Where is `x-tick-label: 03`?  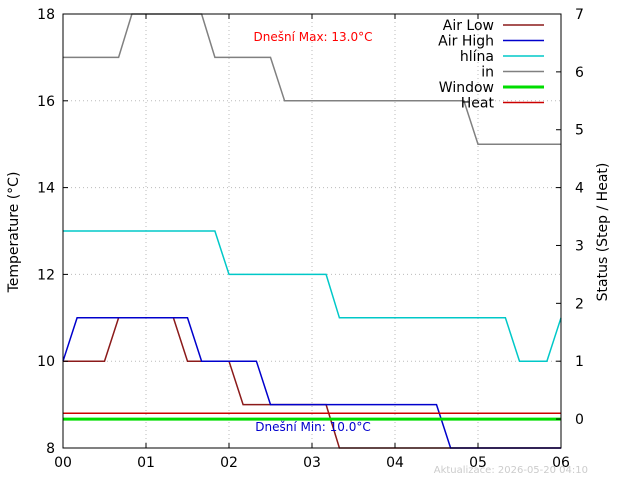
x-tick-label: 03 is located at coordinates (312, 463).